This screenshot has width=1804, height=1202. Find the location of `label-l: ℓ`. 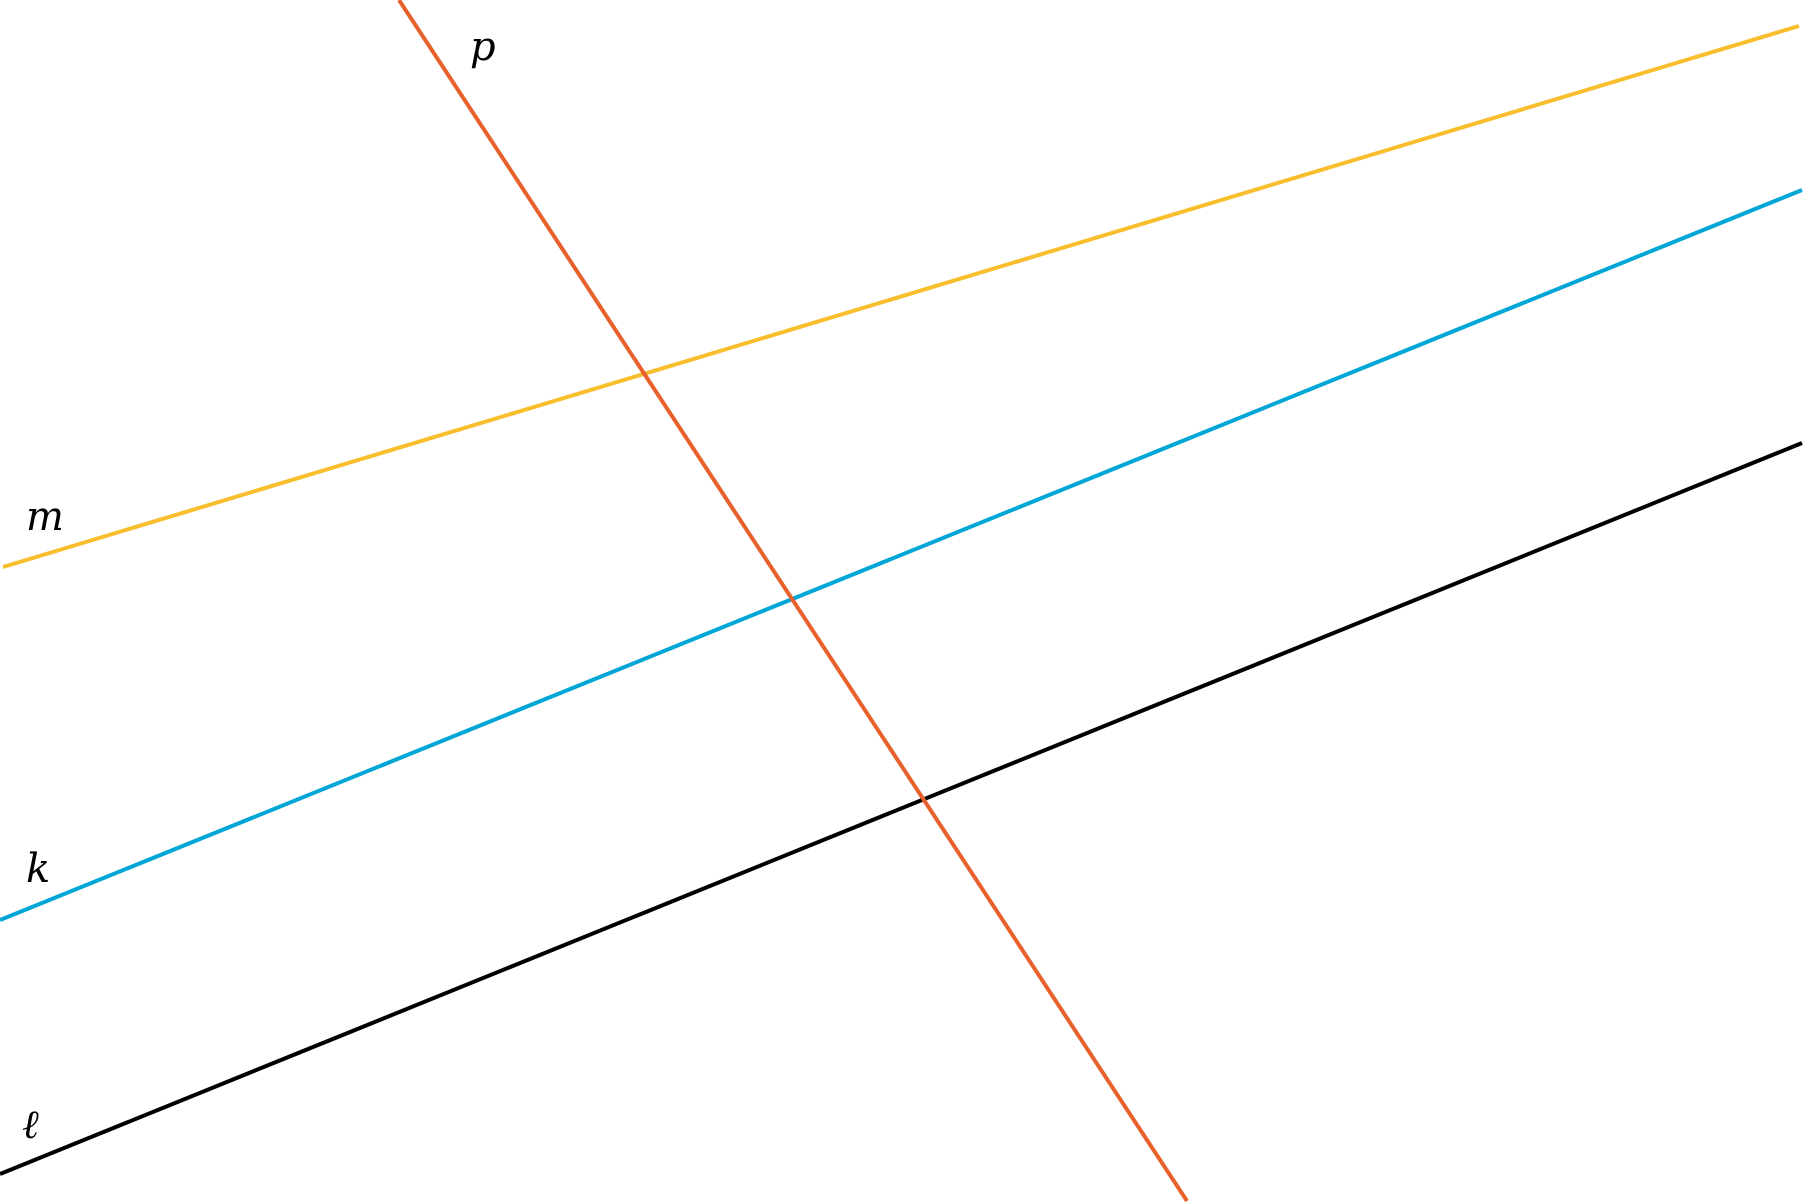

label-l: ℓ is located at coordinates (30, 1125).